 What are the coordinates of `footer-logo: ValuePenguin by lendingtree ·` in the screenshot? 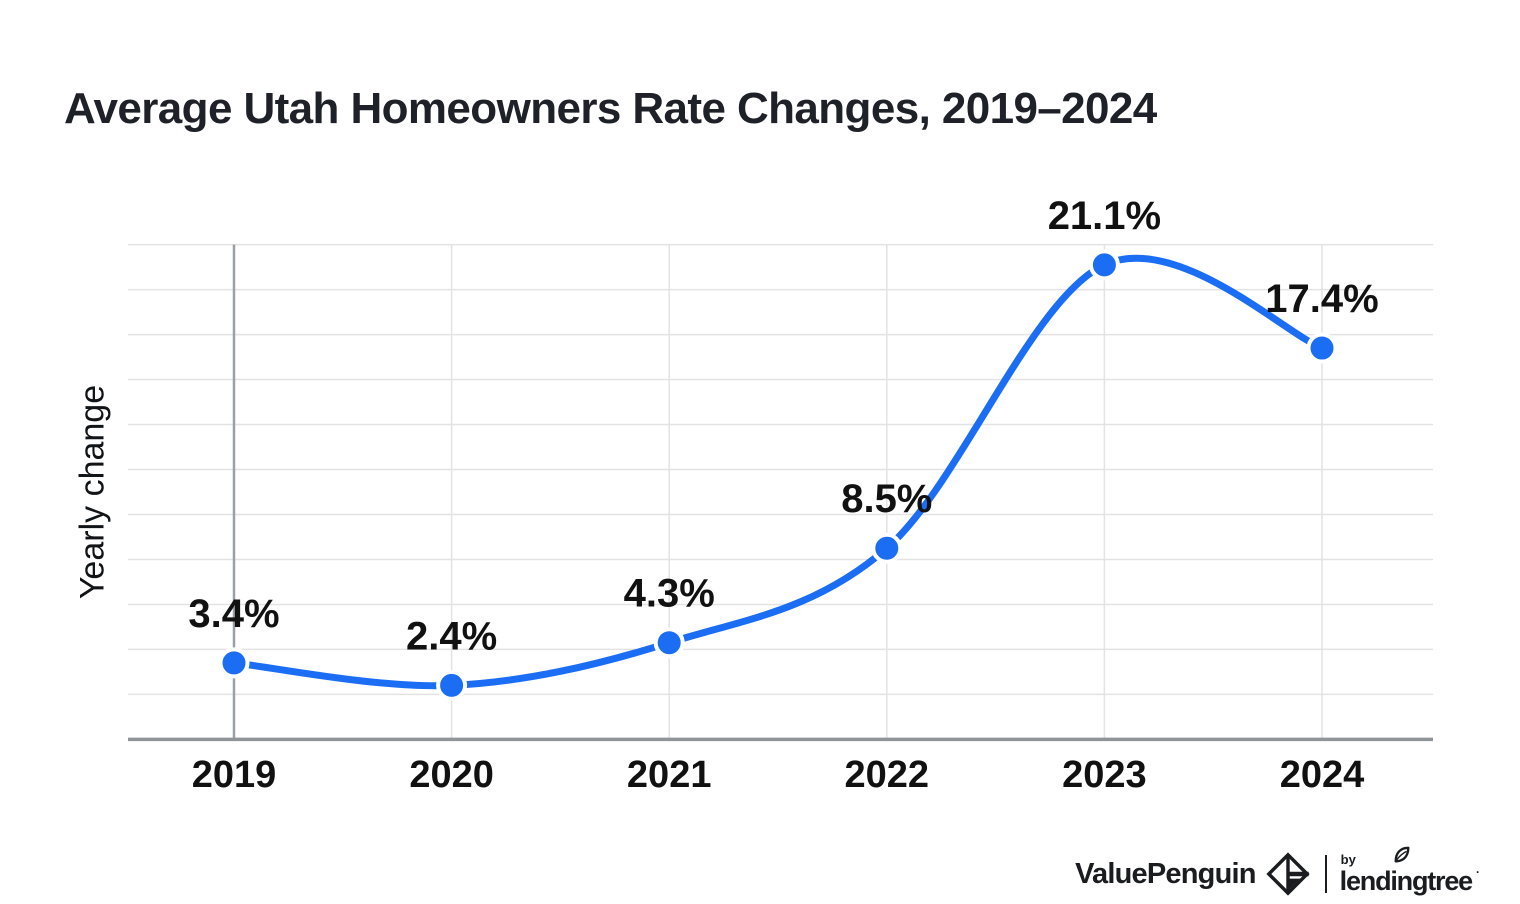 It's located at (1277, 871).